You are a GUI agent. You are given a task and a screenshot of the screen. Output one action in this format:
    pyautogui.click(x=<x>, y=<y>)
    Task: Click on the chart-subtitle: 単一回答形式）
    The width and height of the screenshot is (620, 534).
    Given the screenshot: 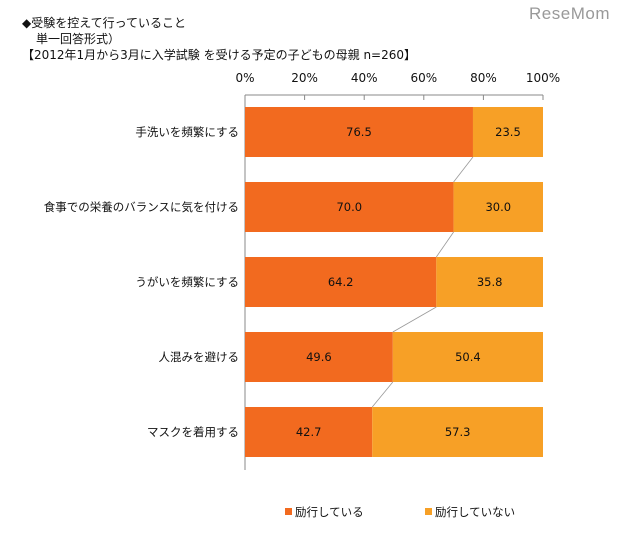 What is the action you would take?
    pyautogui.click(x=78, y=39)
    